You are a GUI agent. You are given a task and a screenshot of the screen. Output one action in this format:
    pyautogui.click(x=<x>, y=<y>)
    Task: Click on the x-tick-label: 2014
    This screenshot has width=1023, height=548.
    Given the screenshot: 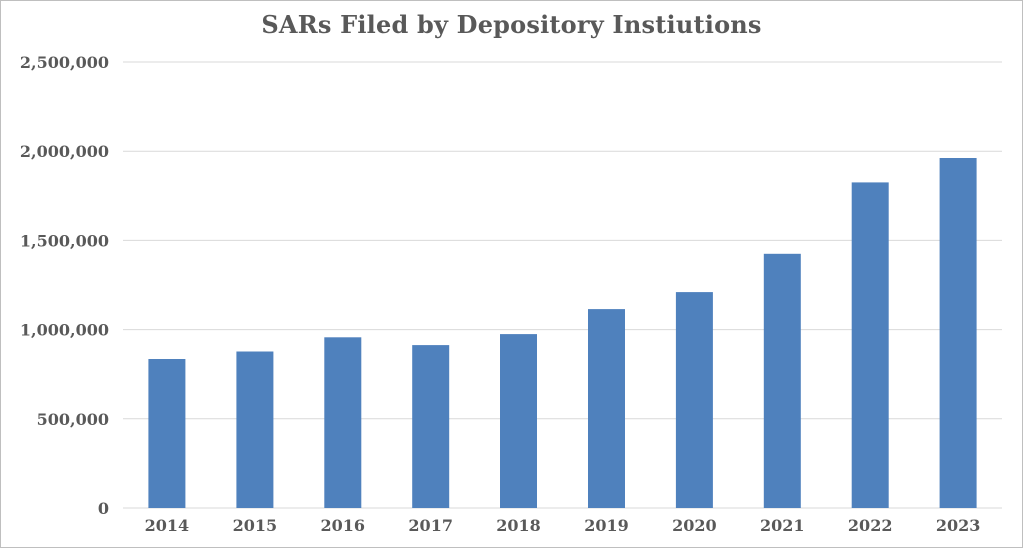 What is the action you would take?
    pyautogui.click(x=167, y=525)
    